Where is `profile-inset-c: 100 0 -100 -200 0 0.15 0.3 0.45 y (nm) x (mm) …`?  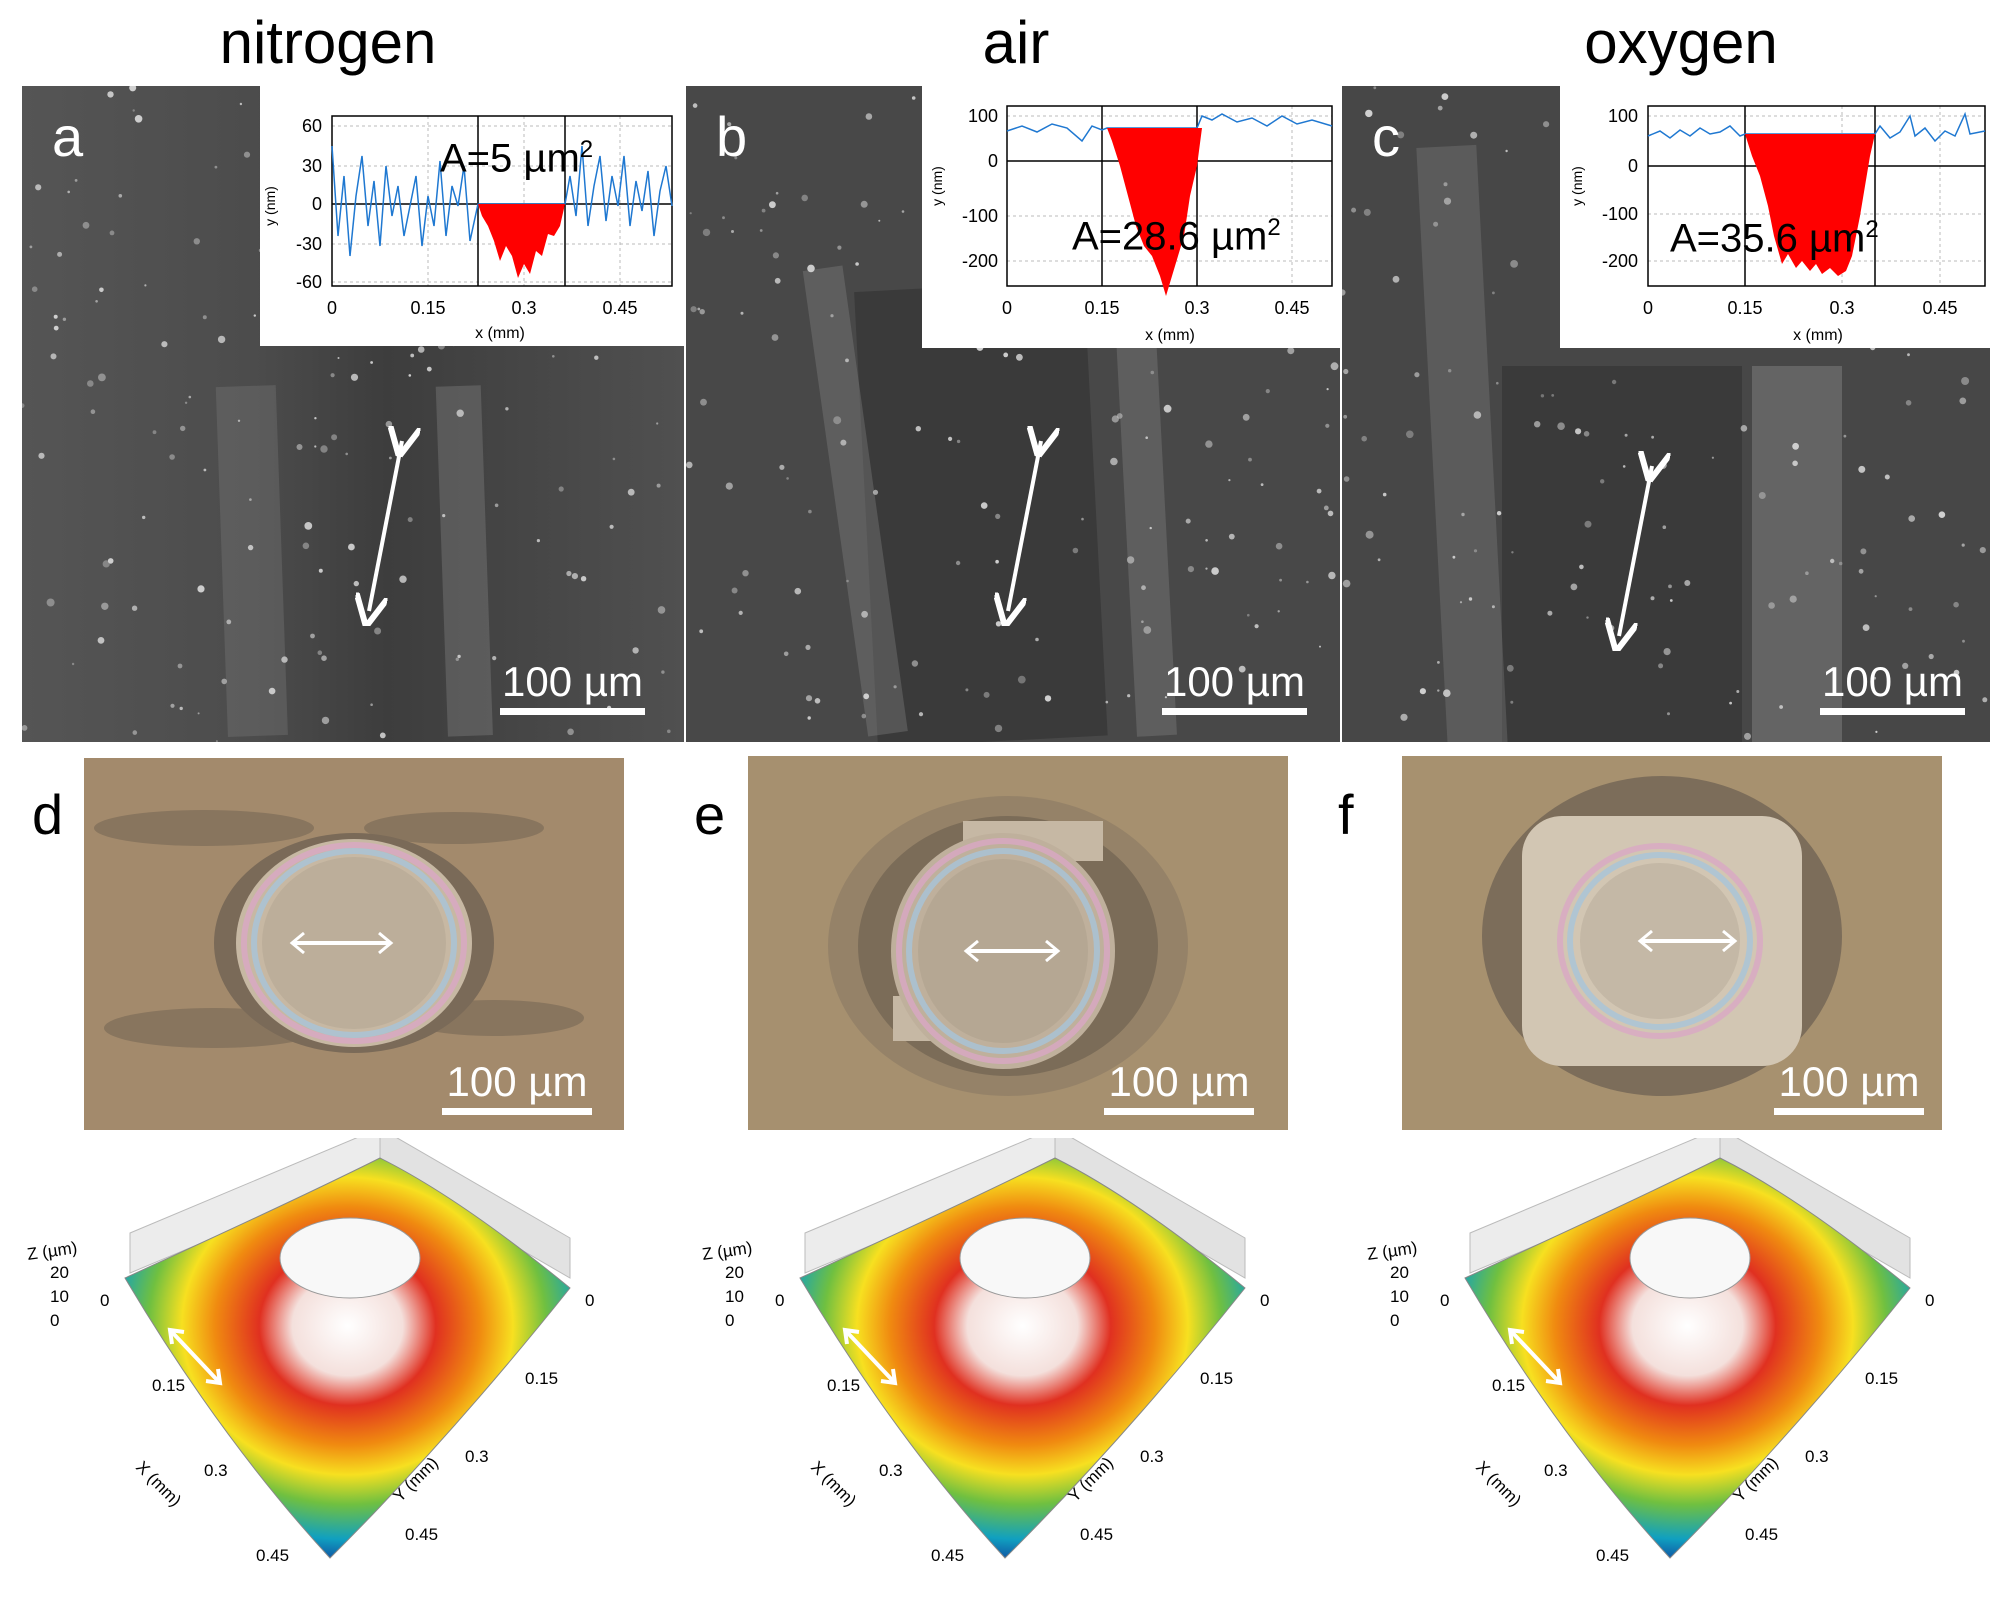
profile-inset-c: 100 0 -100 -200 0 0.15 0.3 0.45 y (nm) x (mm) … is located at coordinates (1775, 217).